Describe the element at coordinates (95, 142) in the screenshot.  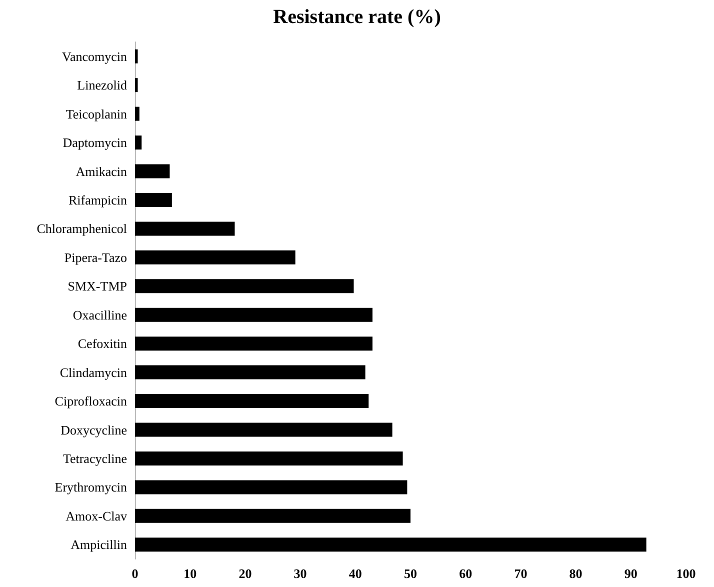
I see `y-tick-label: Daptomycin` at that location.